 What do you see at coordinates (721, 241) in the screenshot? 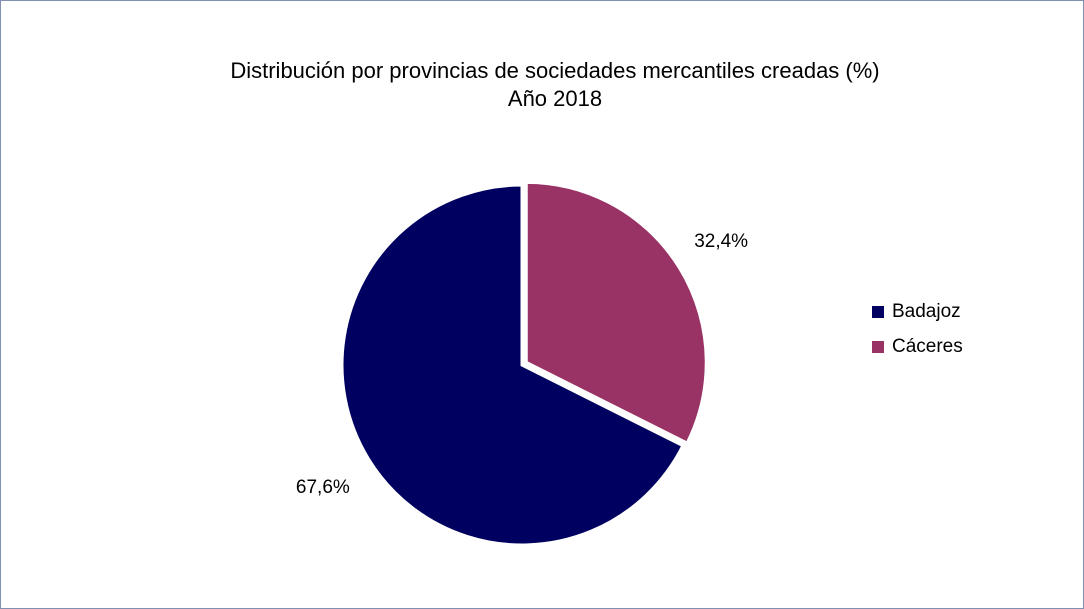
I see `data-label: 32,4%` at bounding box center [721, 241].